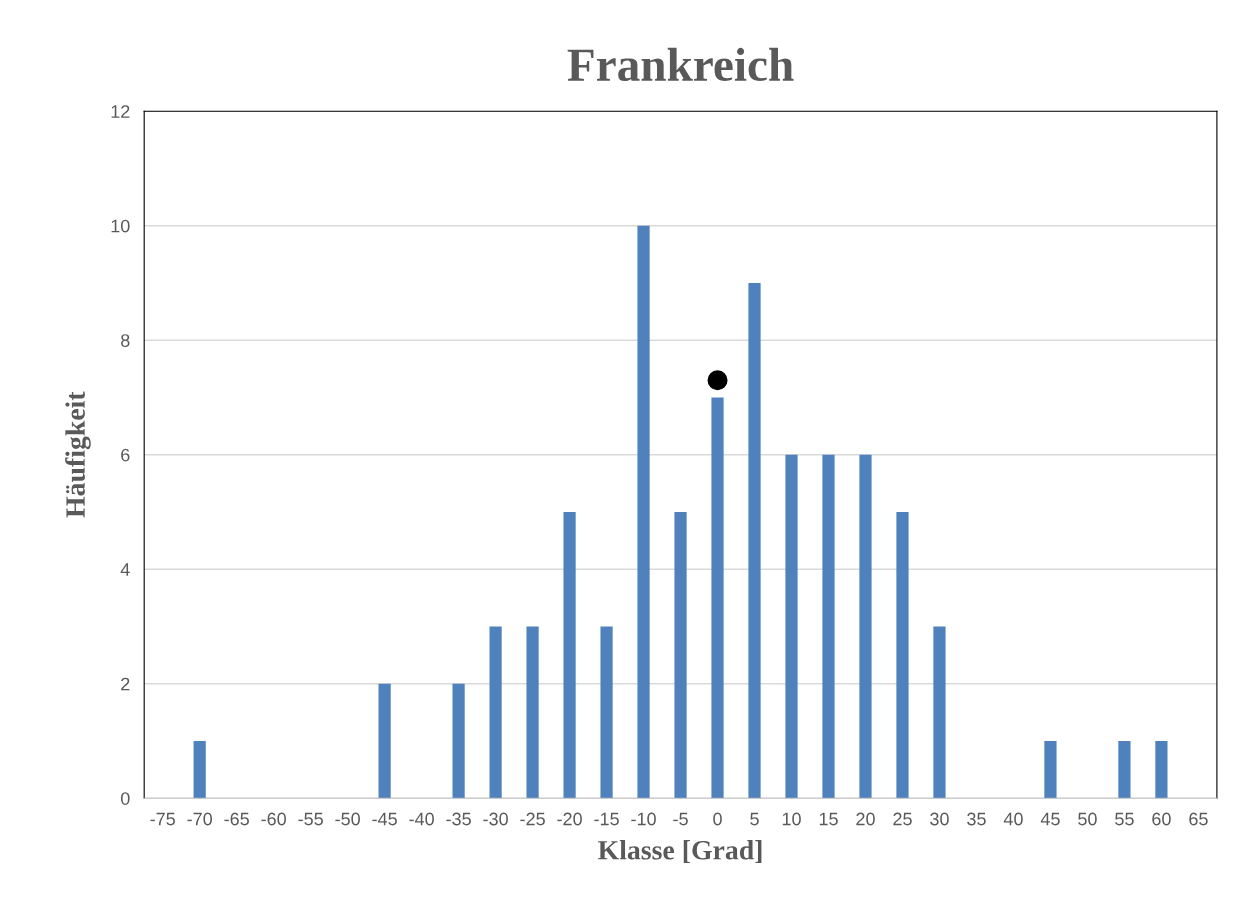 This screenshot has height=904, width=1243. I want to click on x-tick-label: 10, so click(791, 819).